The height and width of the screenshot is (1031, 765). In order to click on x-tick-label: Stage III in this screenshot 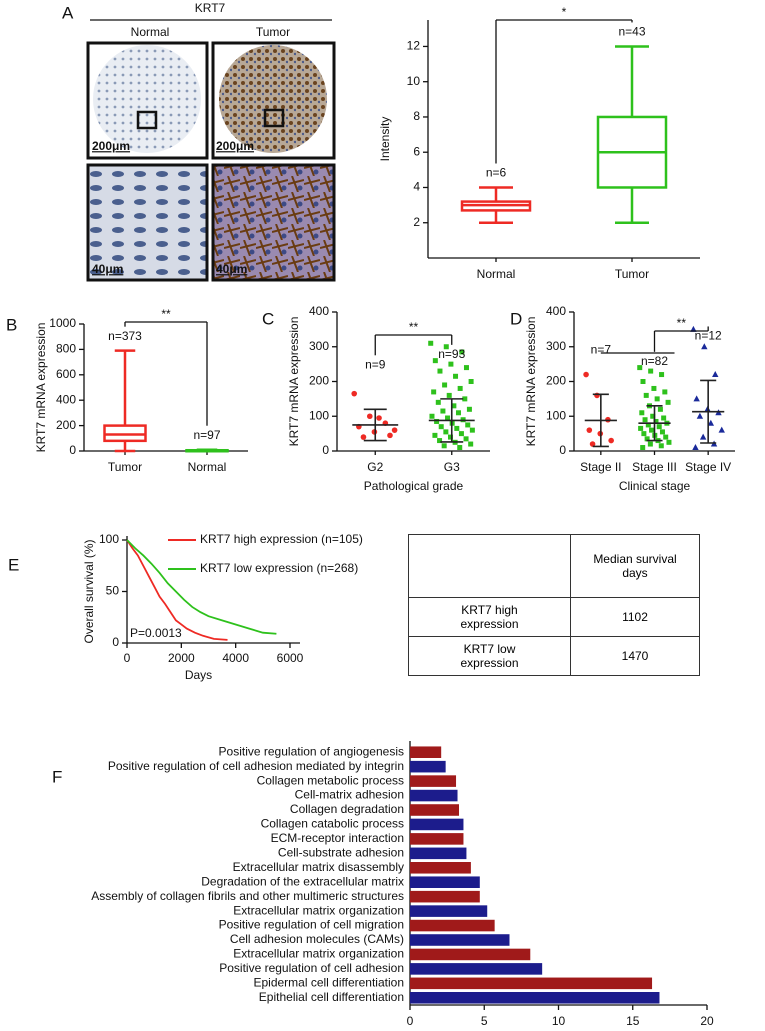, I will do `click(654, 467)`.